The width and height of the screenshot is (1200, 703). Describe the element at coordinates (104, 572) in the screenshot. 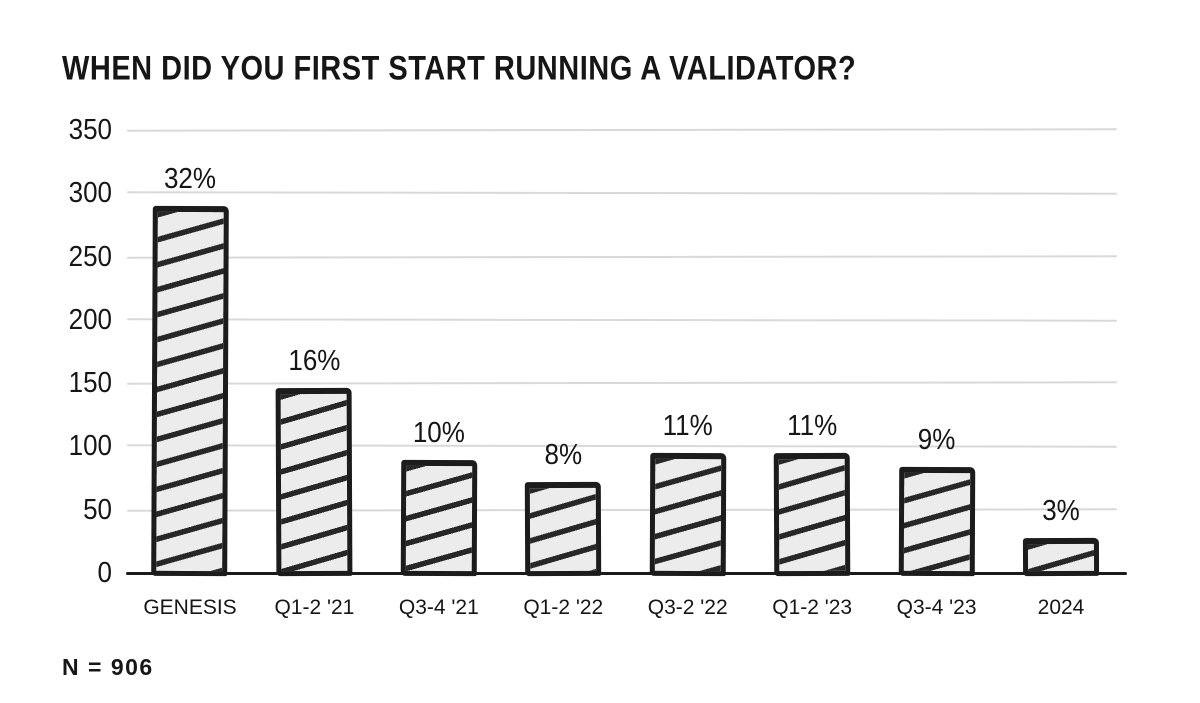

I see `y-tick-label: 0` at that location.